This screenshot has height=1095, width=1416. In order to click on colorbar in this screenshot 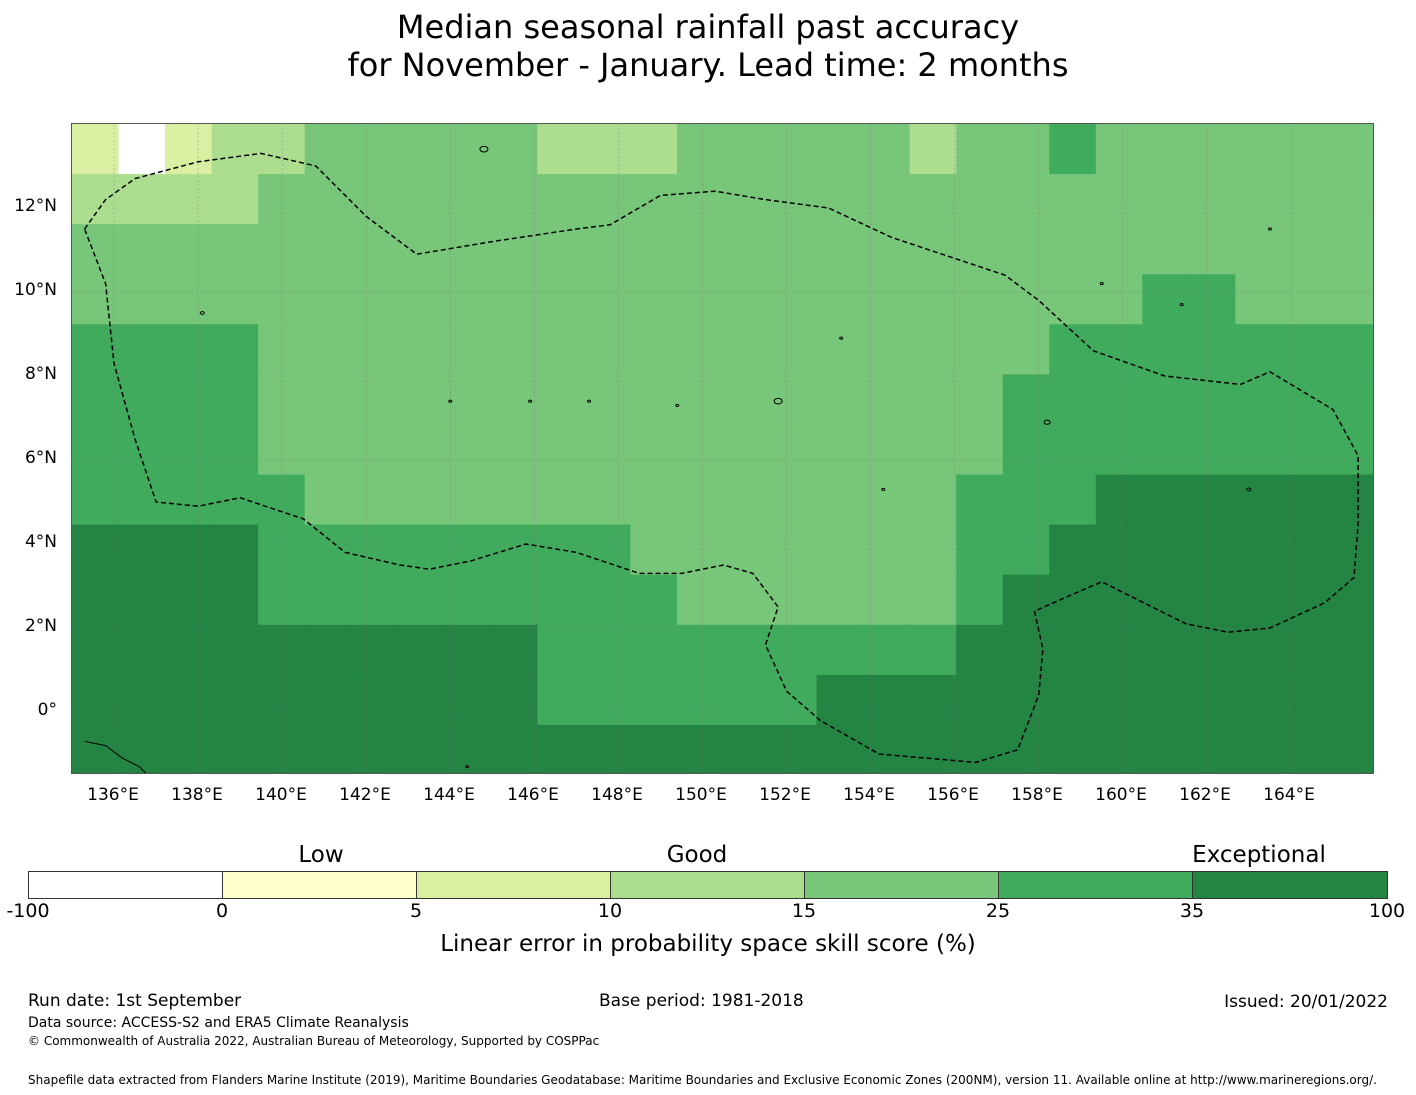, I will do `click(708, 885)`.